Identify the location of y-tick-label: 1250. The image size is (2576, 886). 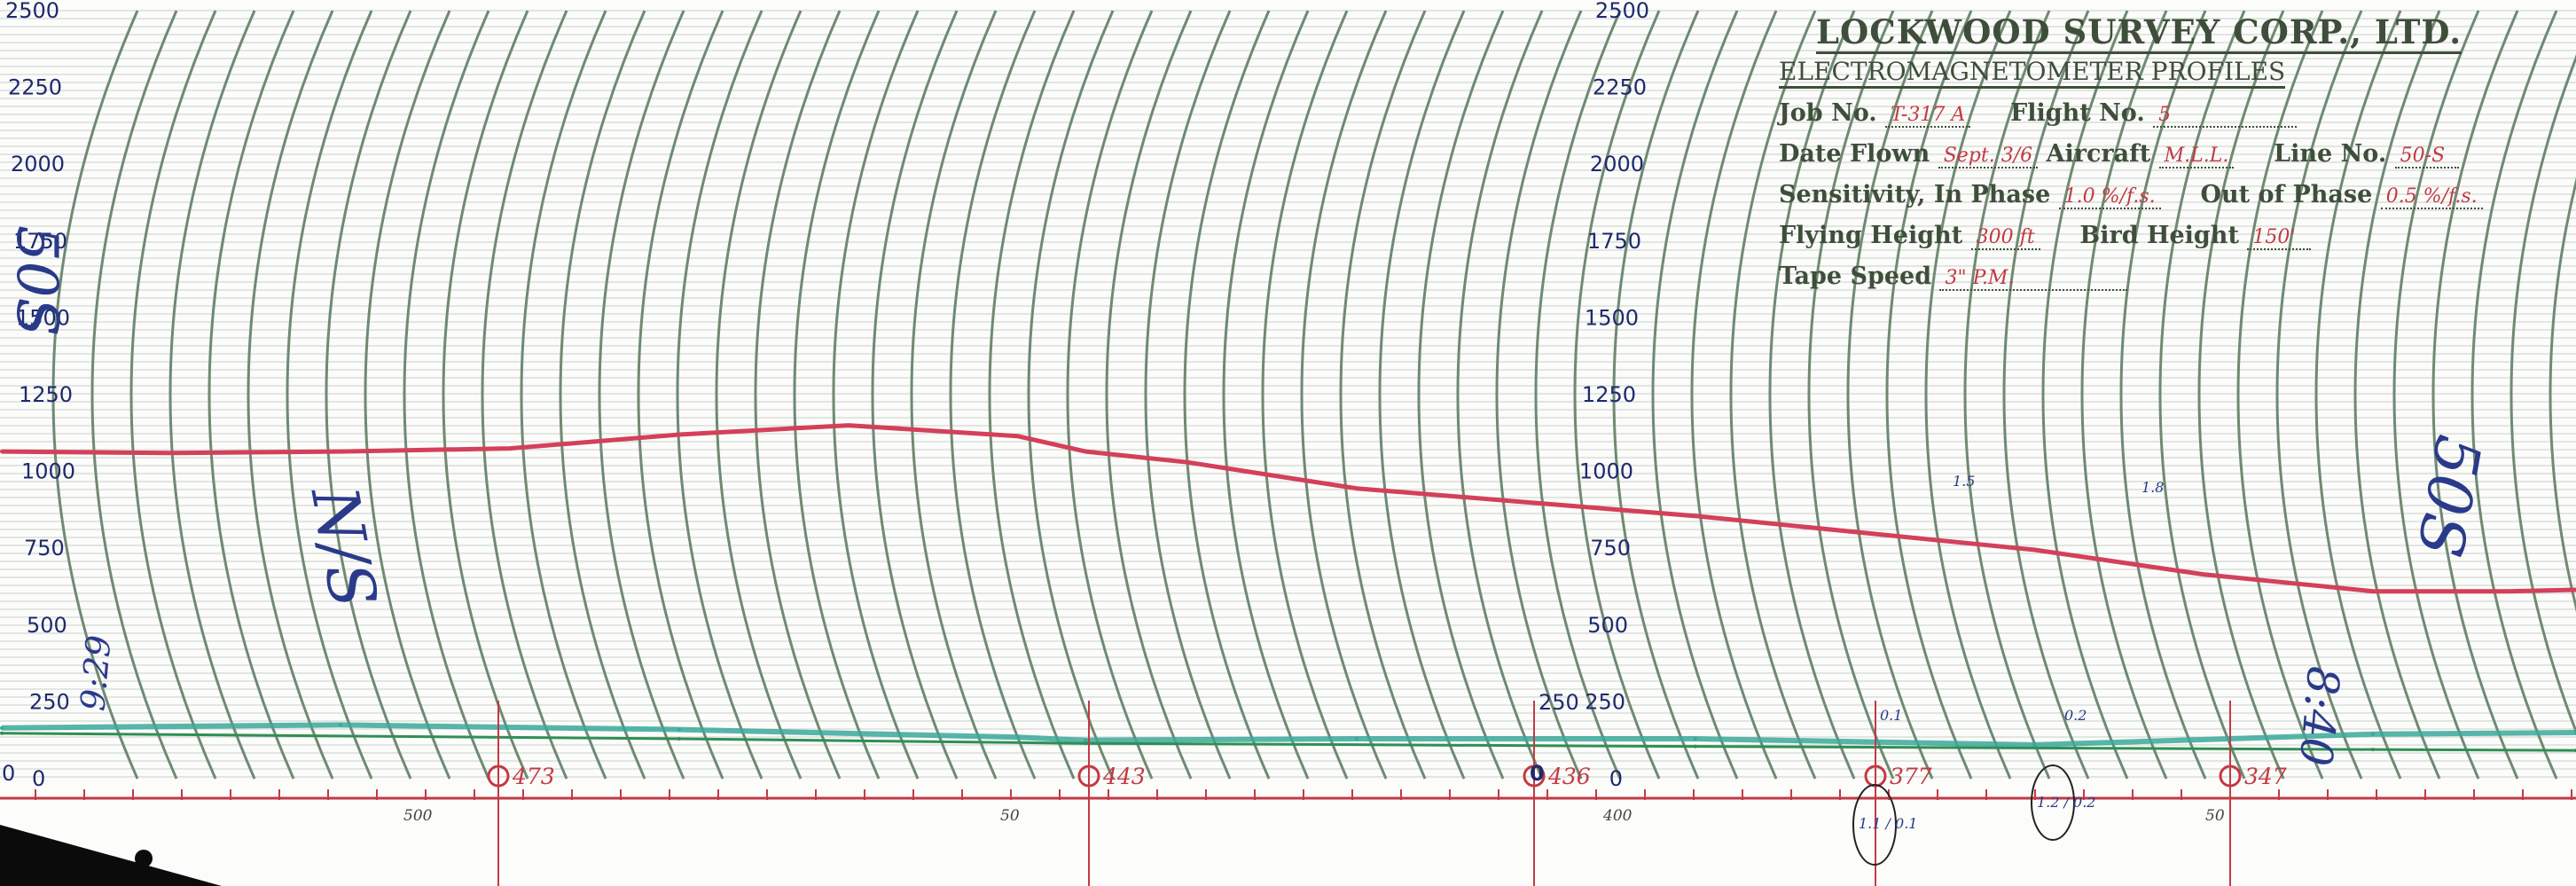
(46, 394).